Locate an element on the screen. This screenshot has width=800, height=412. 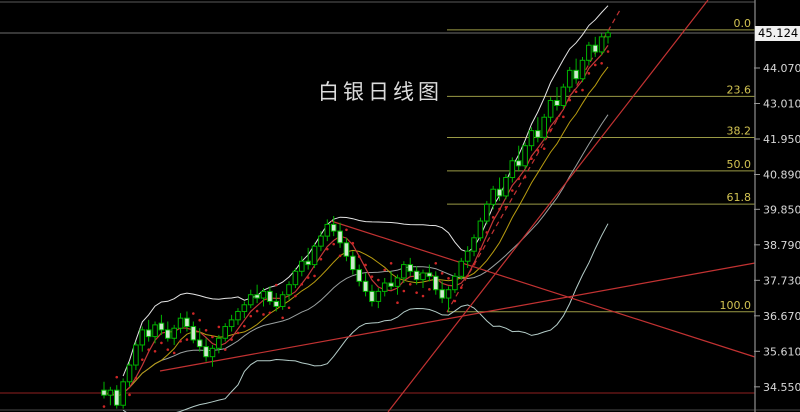
axis-label-37.730: 37.730 is located at coordinates (781, 280).